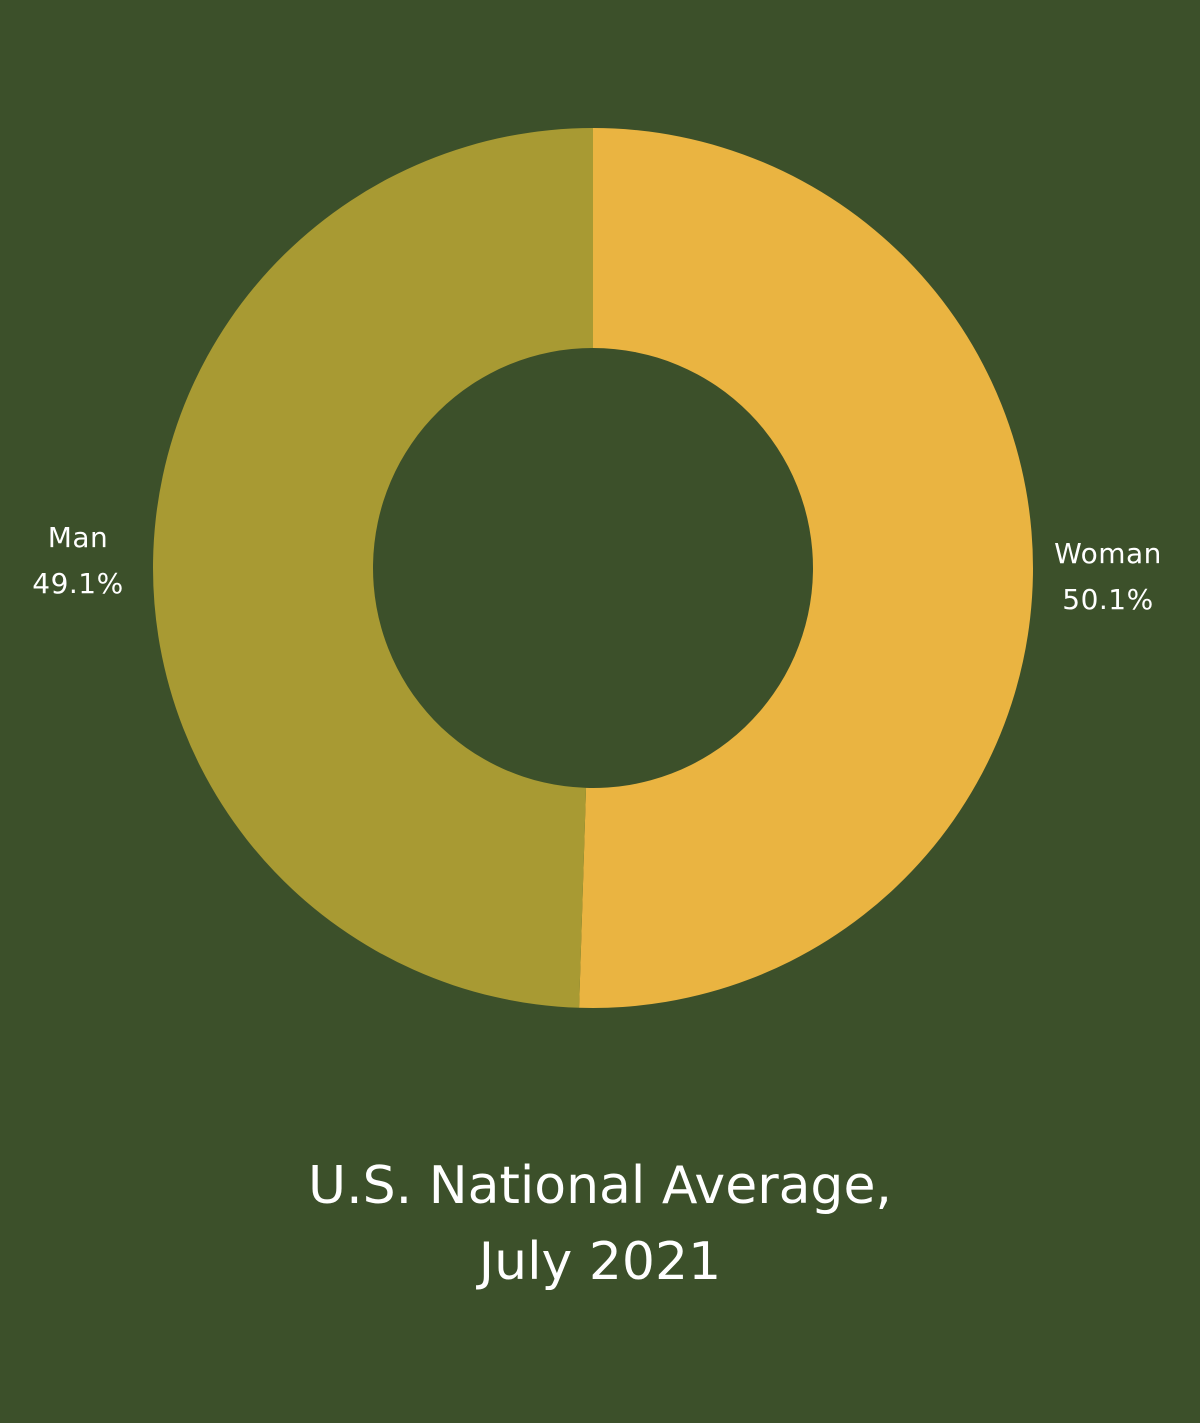 The height and width of the screenshot is (1423, 1200). What do you see at coordinates (1108, 577) in the screenshot?
I see `slice-label-woman: Woman 50.1%` at bounding box center [1108, 577].